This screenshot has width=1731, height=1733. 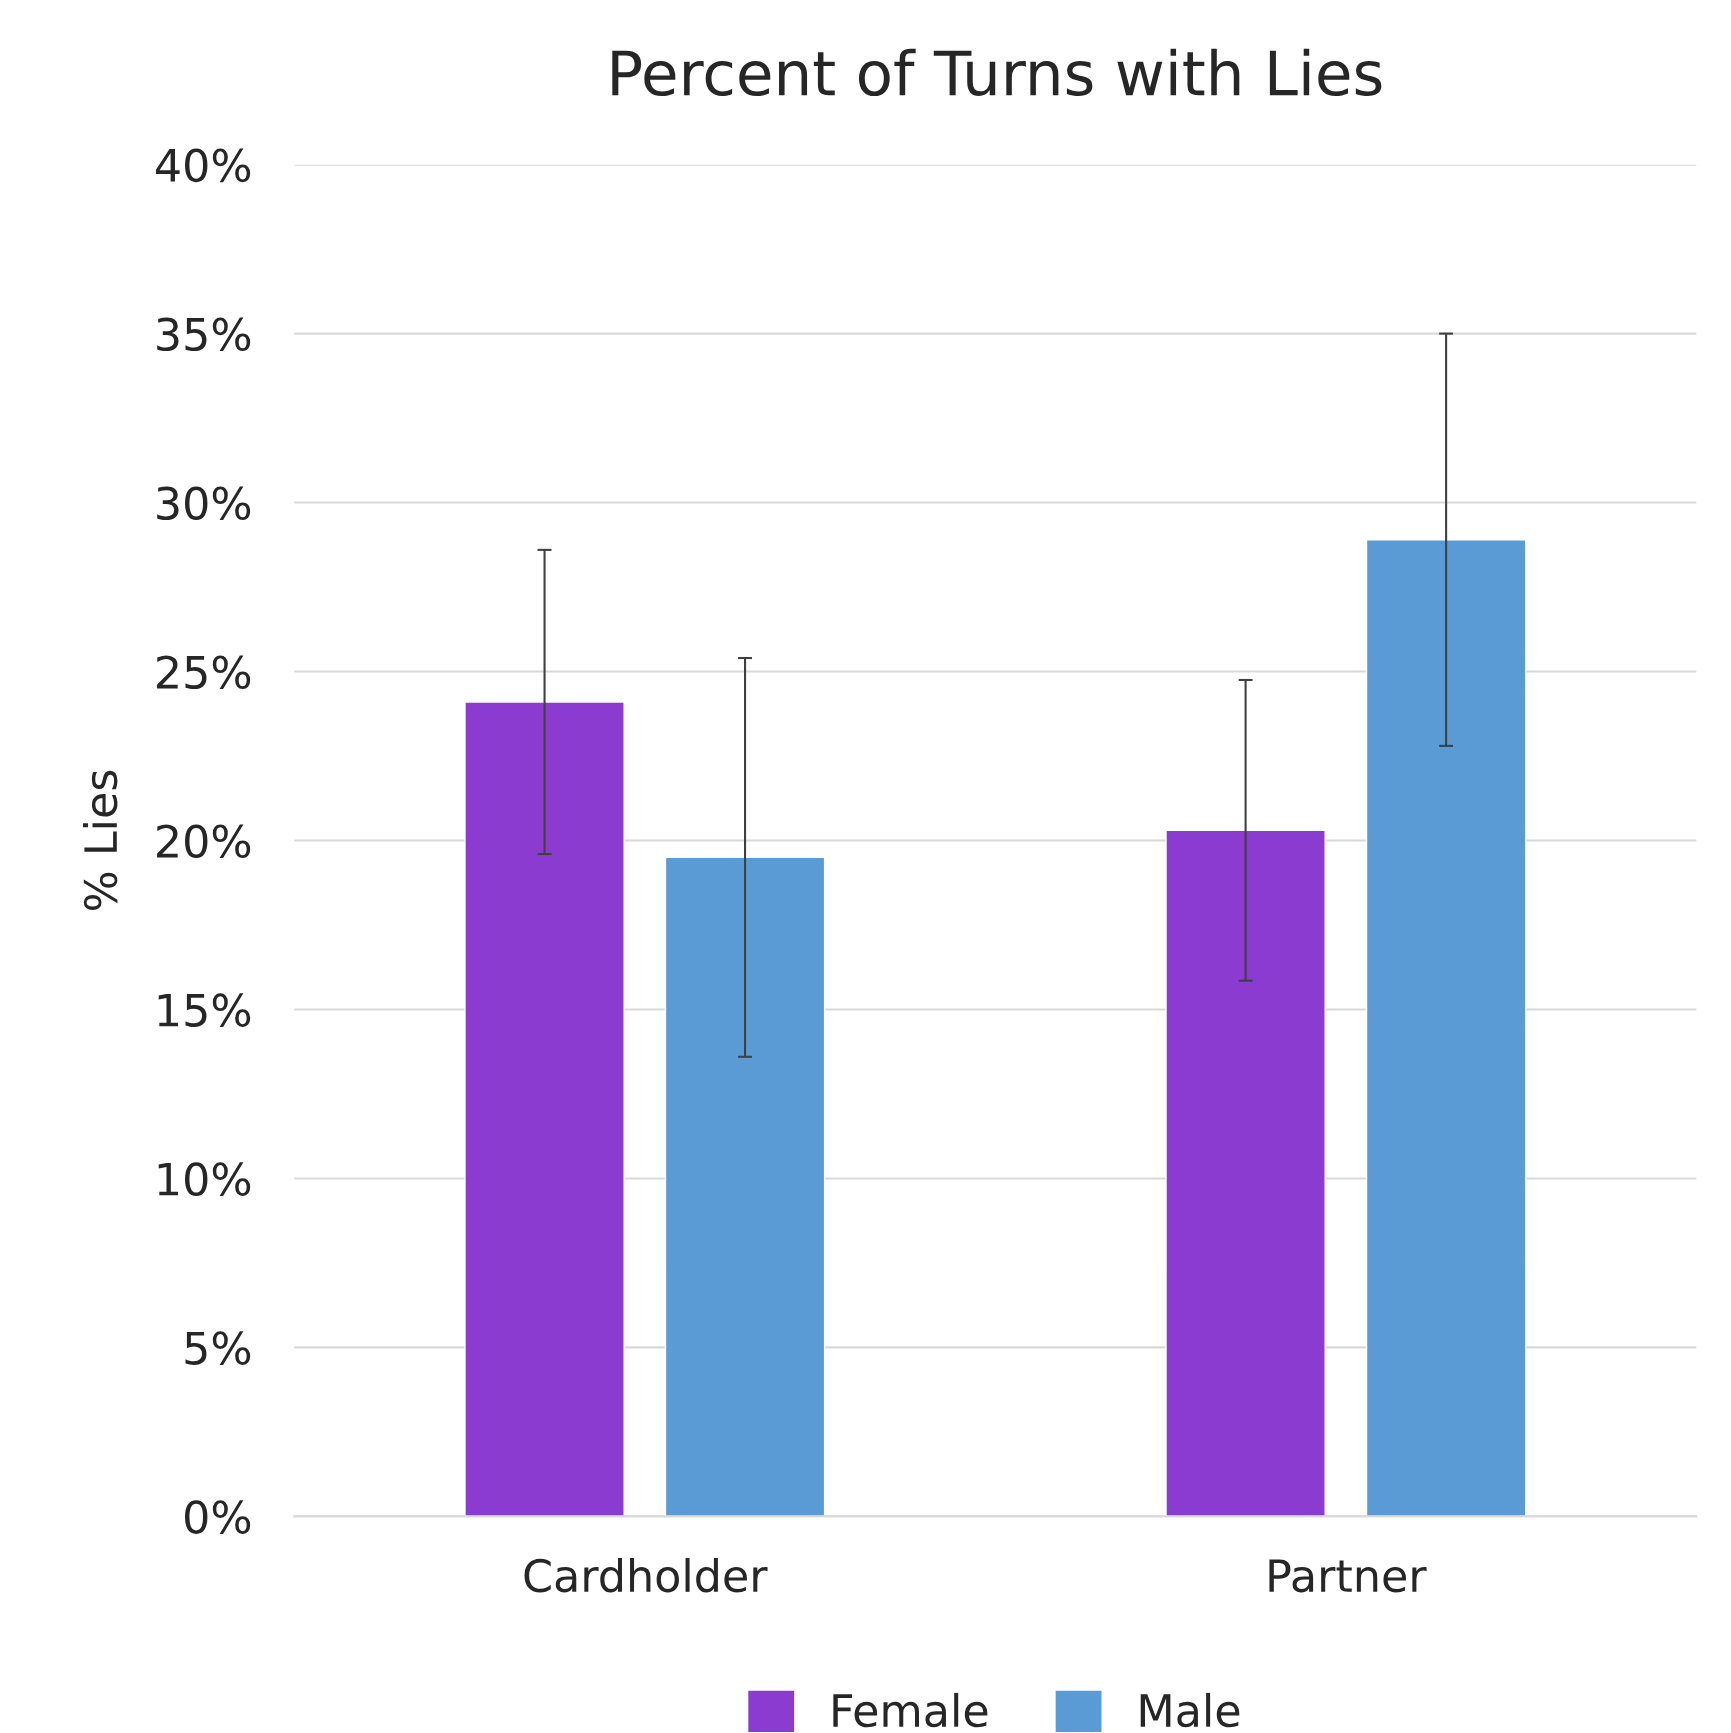 I want to click on y-tick-label: 35%, so click(x=204, y=334).